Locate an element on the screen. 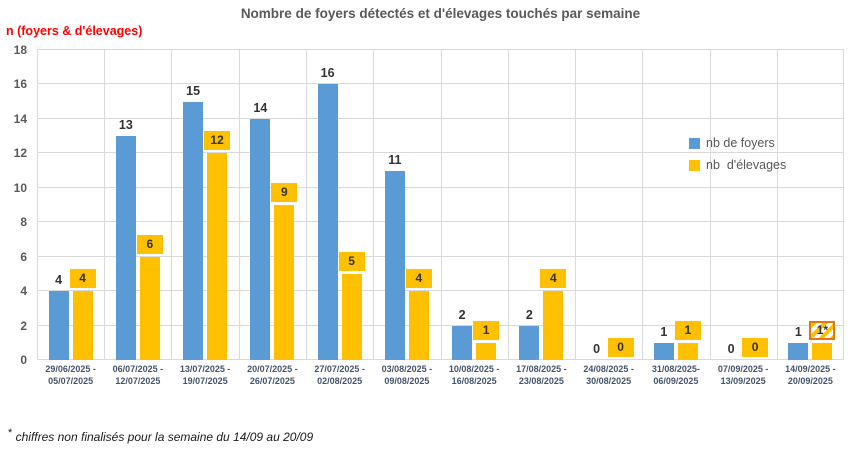 This screenshot has width=853, height=458. elevages-value-label: 1* is located at coordinates (822, 330).